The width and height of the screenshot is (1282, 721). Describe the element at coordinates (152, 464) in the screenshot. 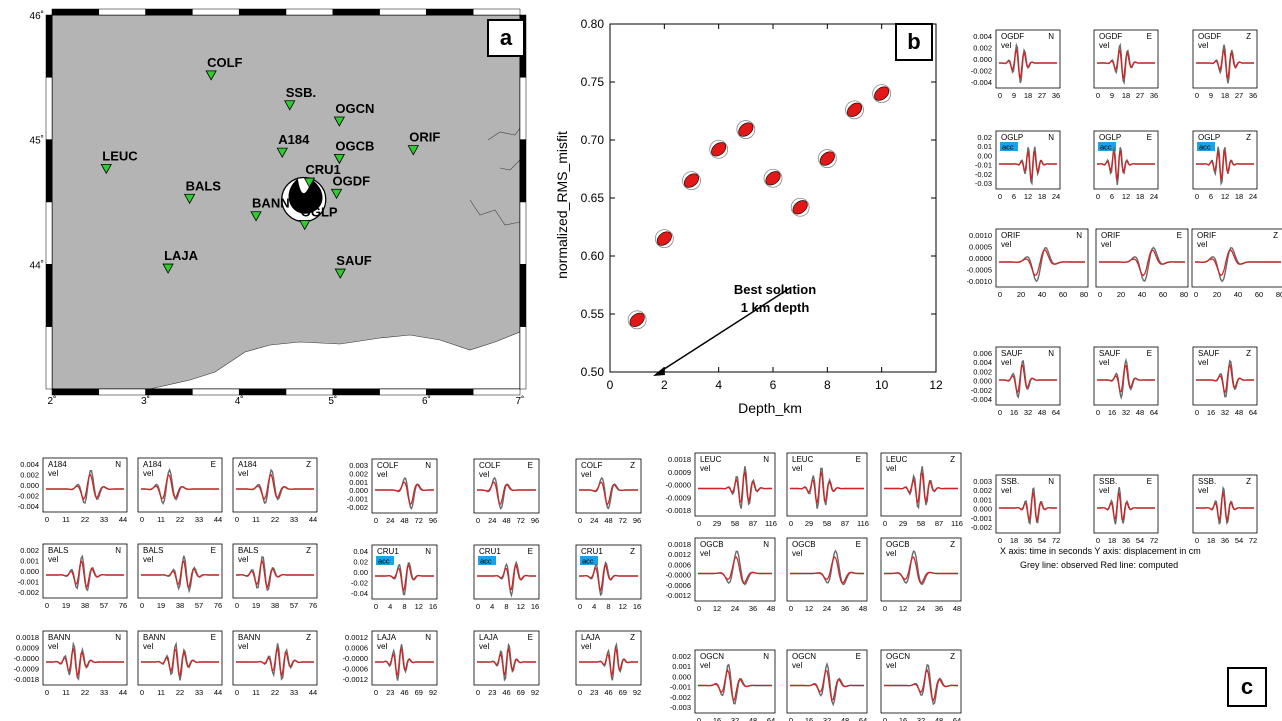

I see `waveform-station-label: A184` at that location.